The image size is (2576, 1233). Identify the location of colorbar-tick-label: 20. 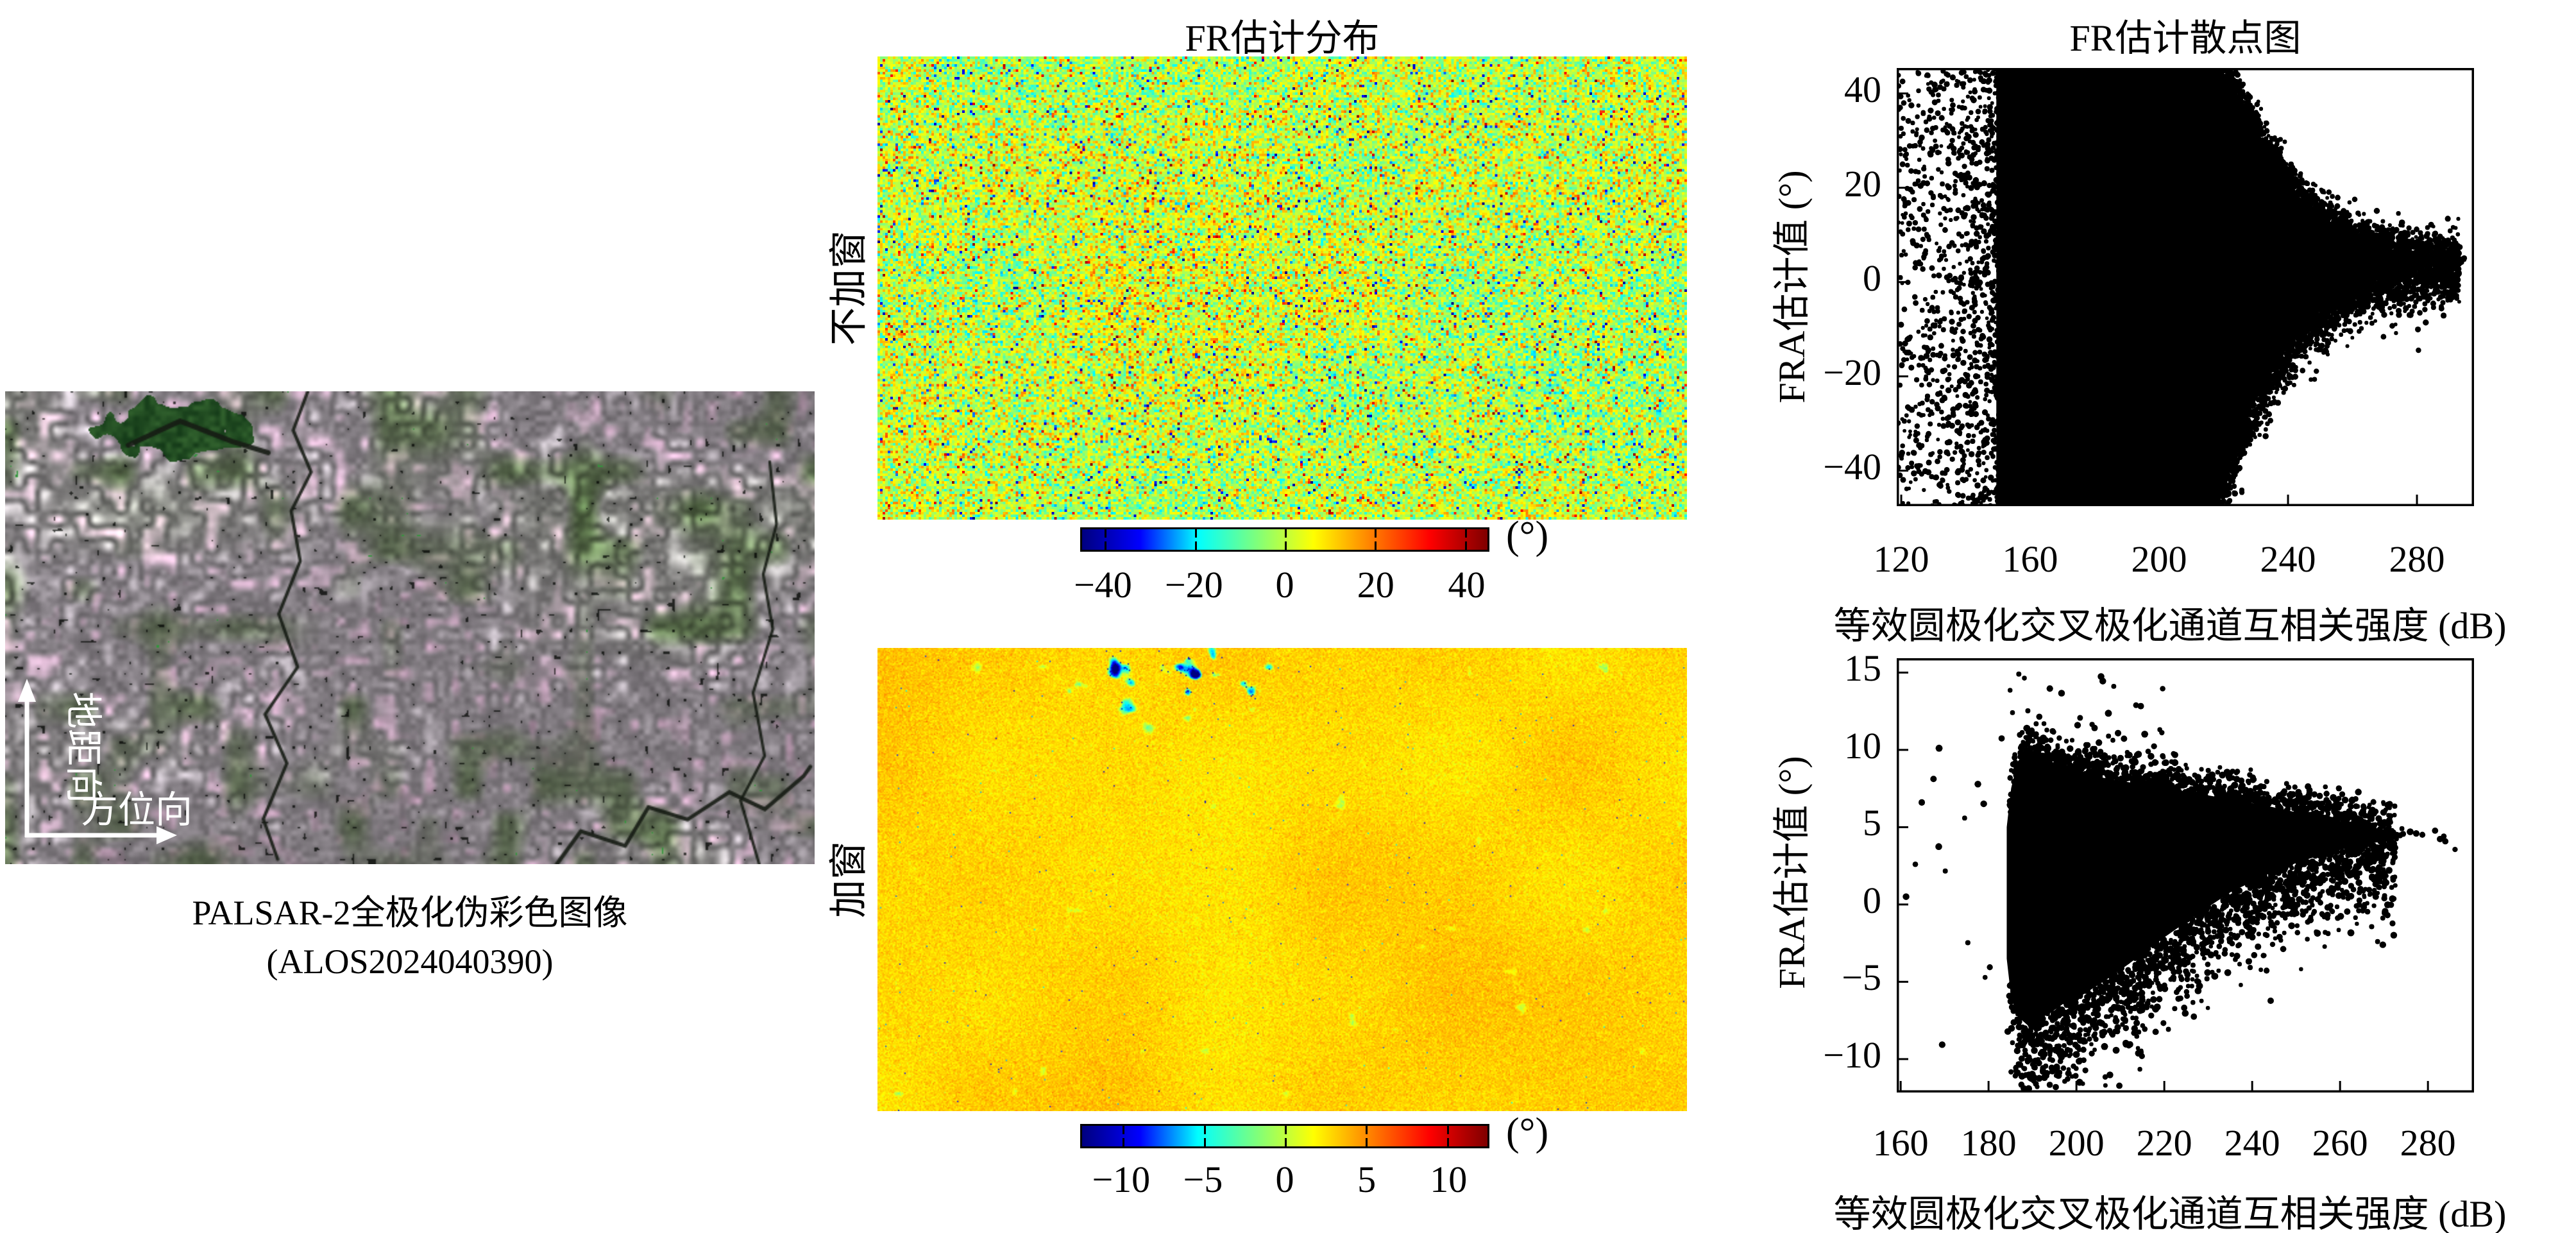
(1375, 585).